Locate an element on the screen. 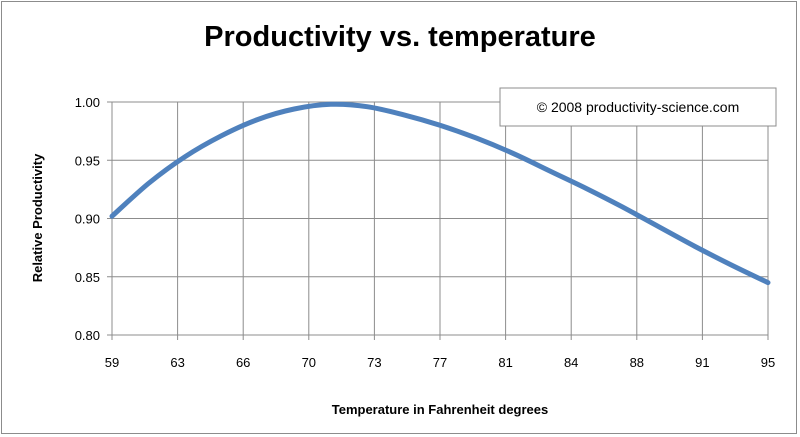 The height and width of the screenshot is (437, 800). x-tick-label: 63 is located at coordinates (177, 362).